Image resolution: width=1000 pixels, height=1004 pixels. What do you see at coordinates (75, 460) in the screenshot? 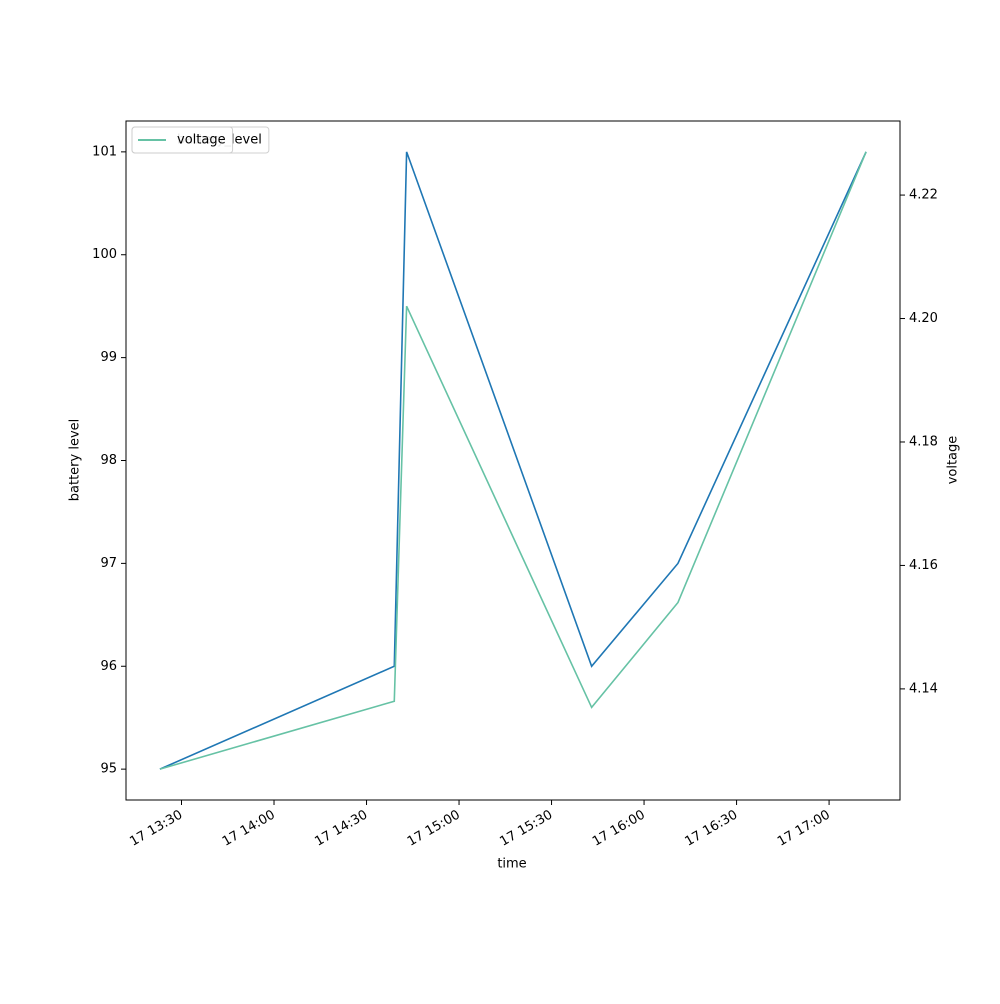
I see `y-axis-label: battery level` at bounding box center [75, 460].